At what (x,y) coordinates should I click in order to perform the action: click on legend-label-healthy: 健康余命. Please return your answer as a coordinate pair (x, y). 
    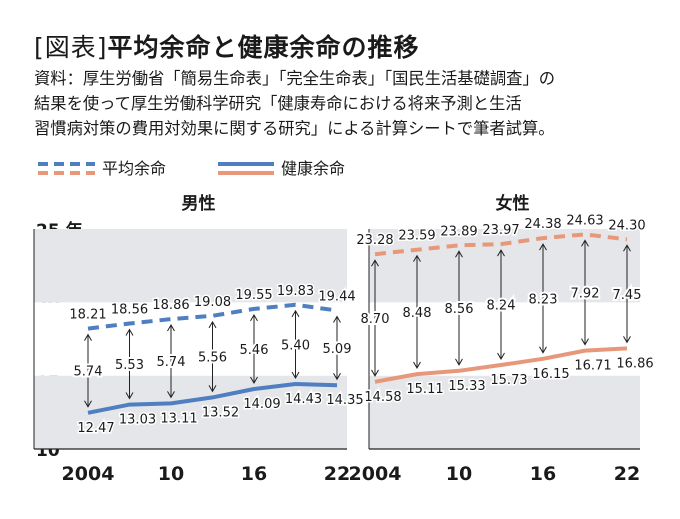
    Looking at the image, I should click on (313, 168).